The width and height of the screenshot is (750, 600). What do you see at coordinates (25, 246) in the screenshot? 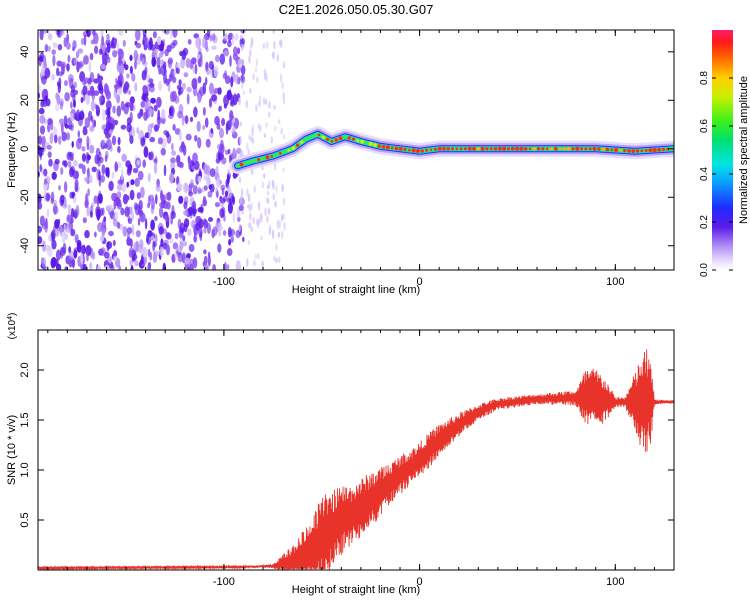
I see `y-tick-label: -40` at bounding box center [25, 246].